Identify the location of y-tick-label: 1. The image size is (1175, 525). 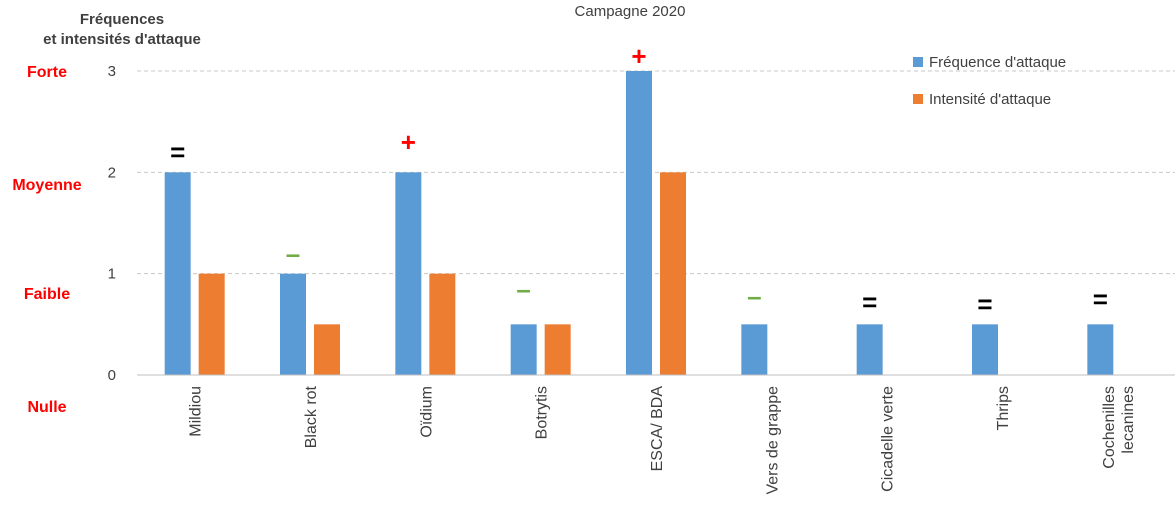
(112, 274).